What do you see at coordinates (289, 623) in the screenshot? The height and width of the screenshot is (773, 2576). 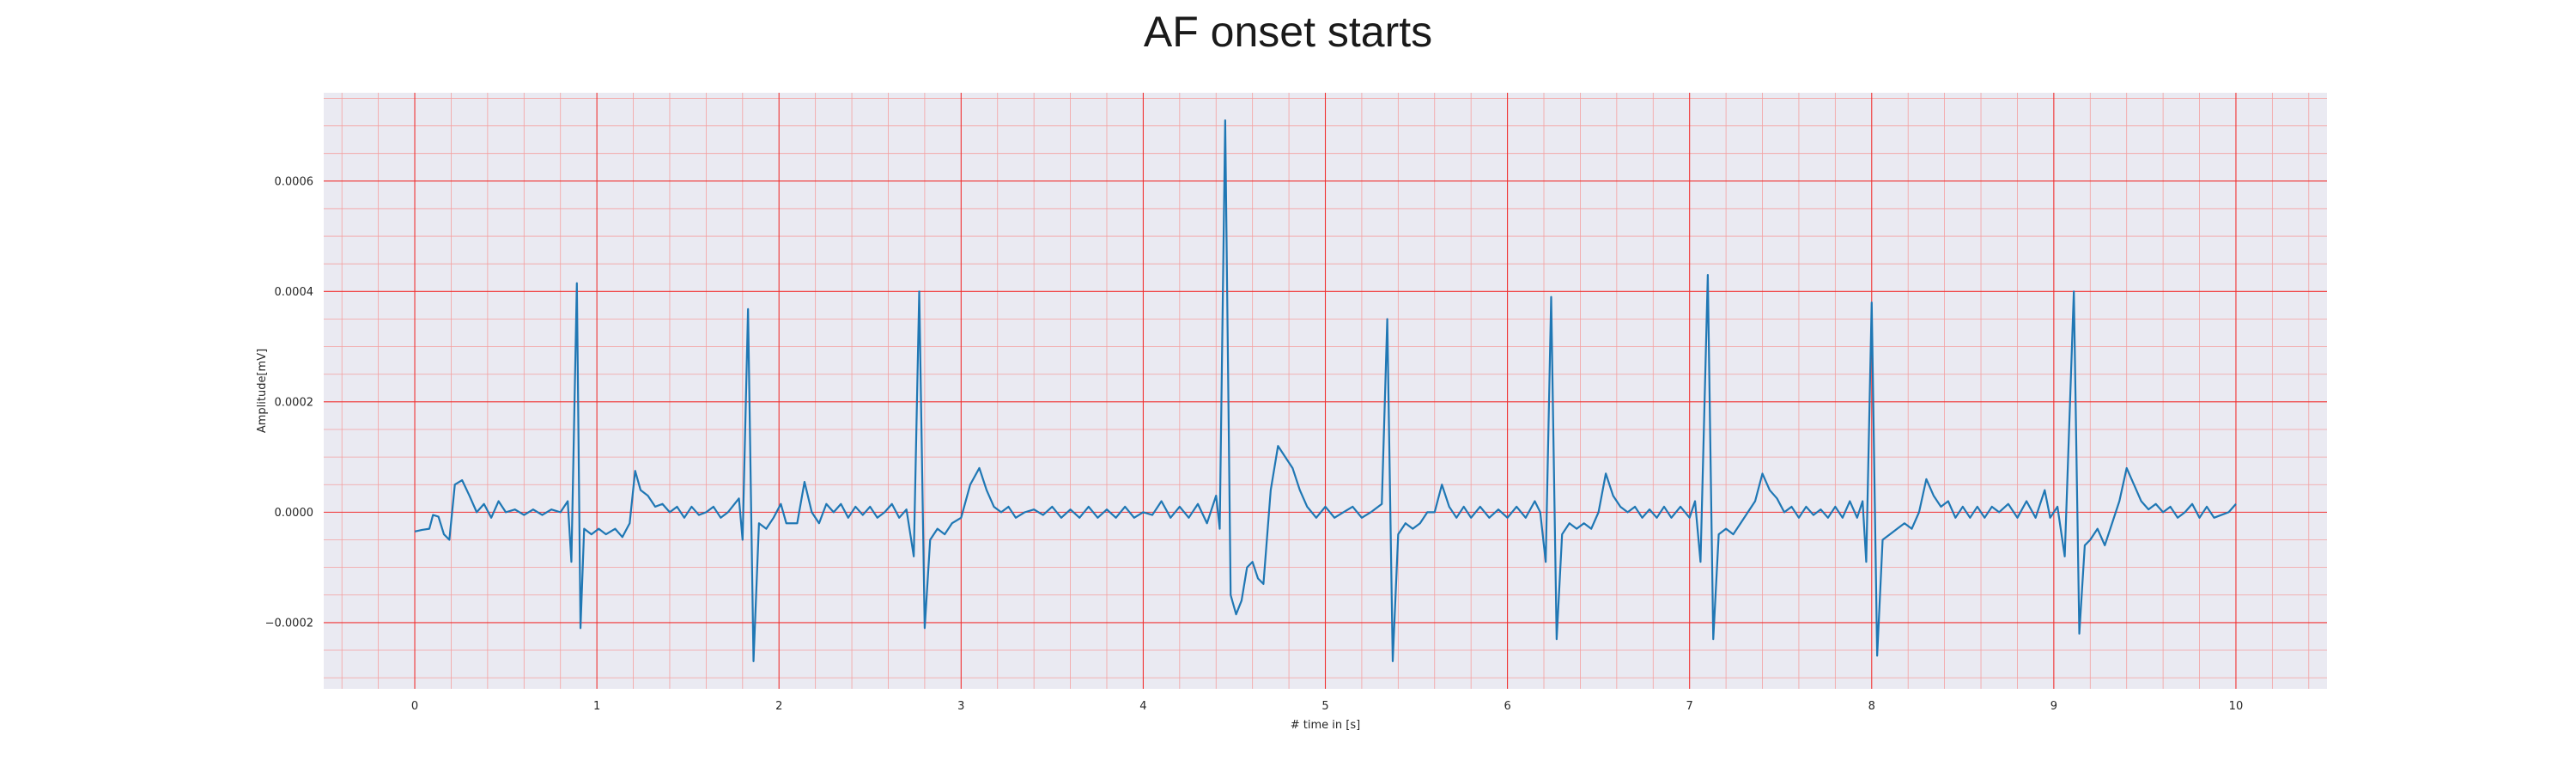 I see `y-tick-label: −0.0002` at bounding box center [289, 623].